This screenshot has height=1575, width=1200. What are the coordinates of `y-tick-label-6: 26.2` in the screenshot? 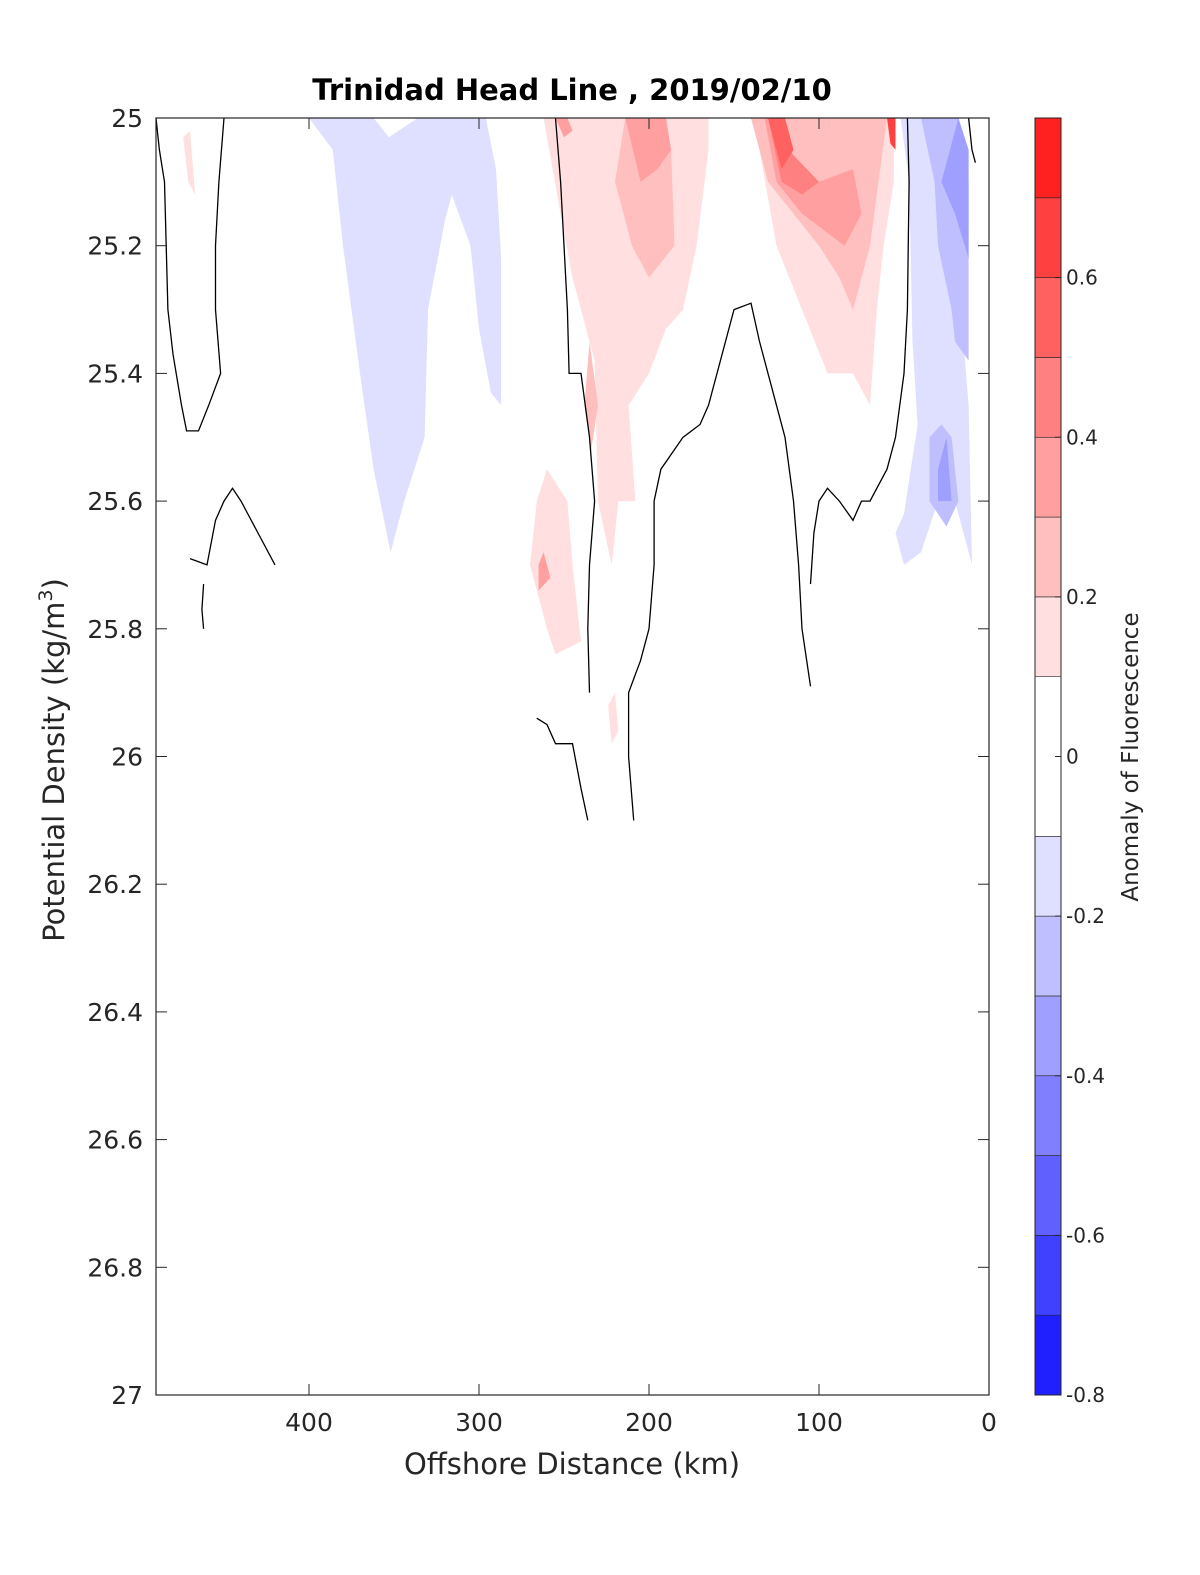 It's located at (115, 884).